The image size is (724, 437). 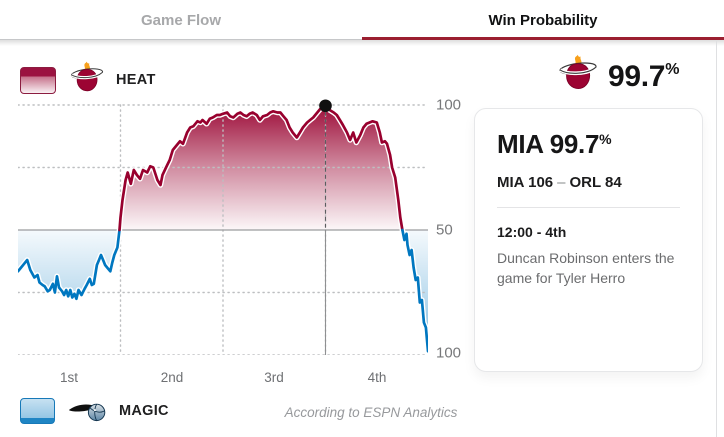 What do you see at coordinates (68, 377) in the screenshot?
I see `x-axis-tick-1st: 1st` at bounding box center [68, 377].